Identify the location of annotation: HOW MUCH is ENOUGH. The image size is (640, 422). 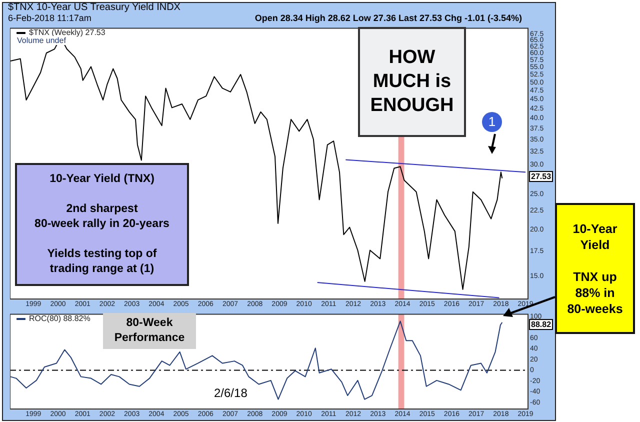
(412, 82).